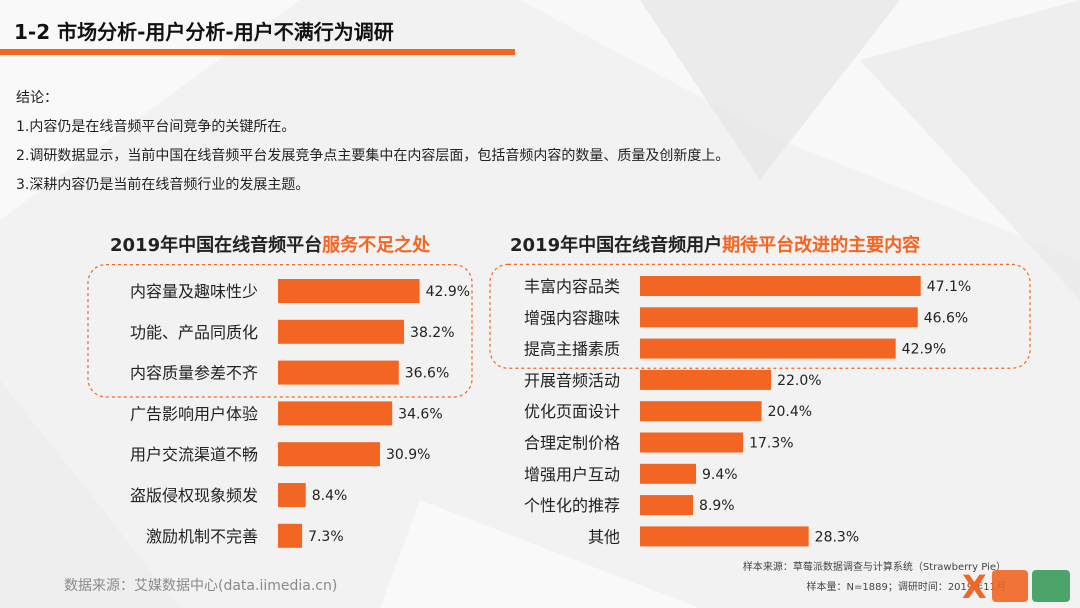 This screenshot has height=608, width=1080. What do you see at coordinates (799, 381) in the screenshot?
I see `value-label-right: 22.0%` at bounding box center [799, 381].